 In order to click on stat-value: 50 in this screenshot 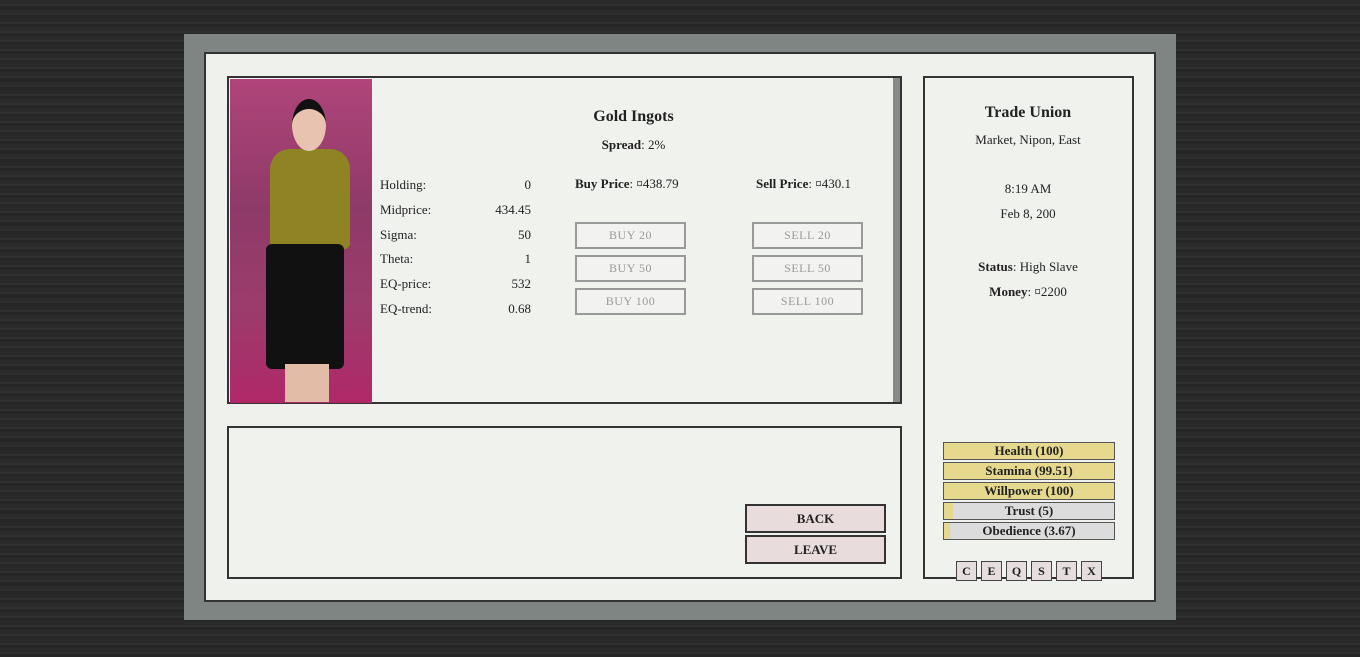, I will do `click(524, 234)`.